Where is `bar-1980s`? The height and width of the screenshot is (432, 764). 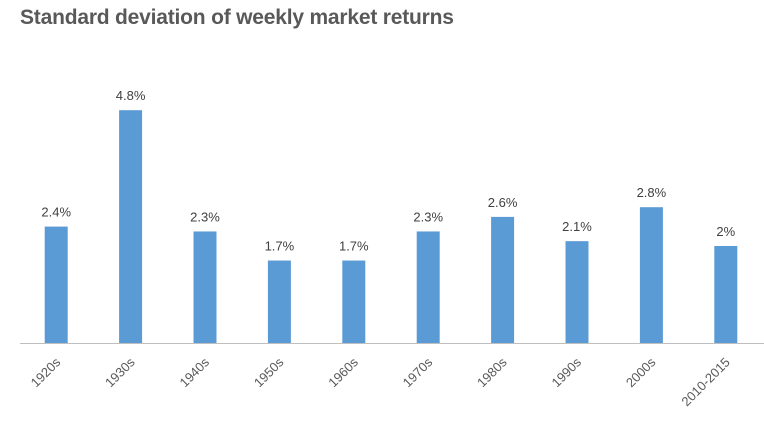 bar-1980s is located at coordinates (503, 279).